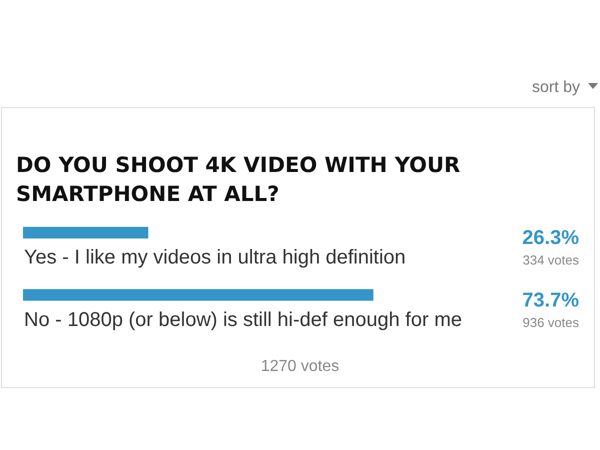 The image size is (600, 450). Describe the element at coordinates (551, 300) in the screenshot. I see `data-label: 73.7%` at that location.